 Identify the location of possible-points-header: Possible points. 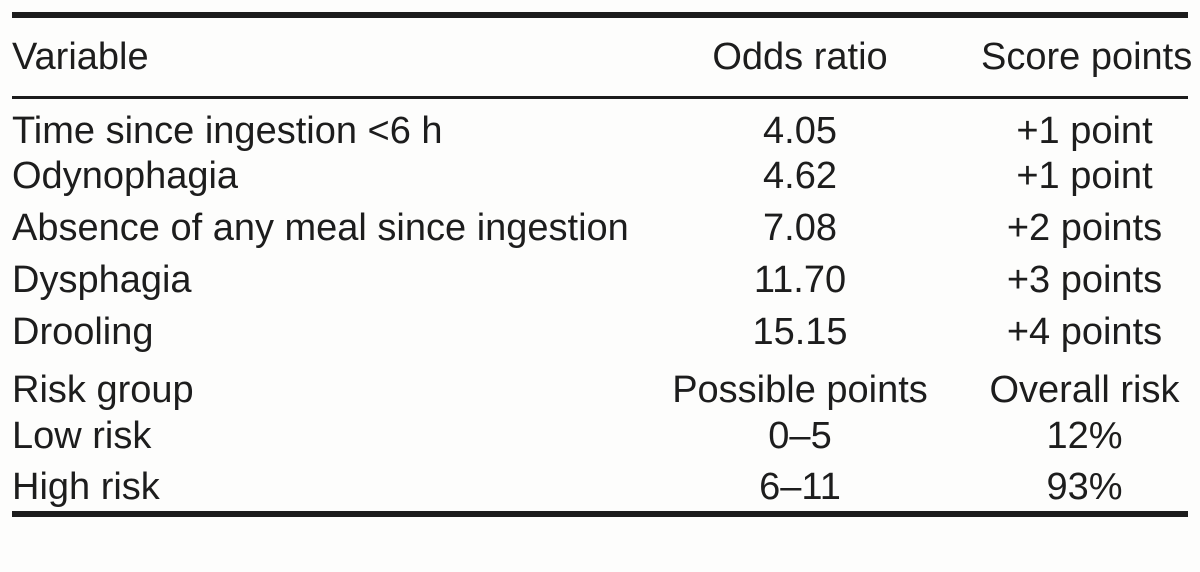
(800, 390).